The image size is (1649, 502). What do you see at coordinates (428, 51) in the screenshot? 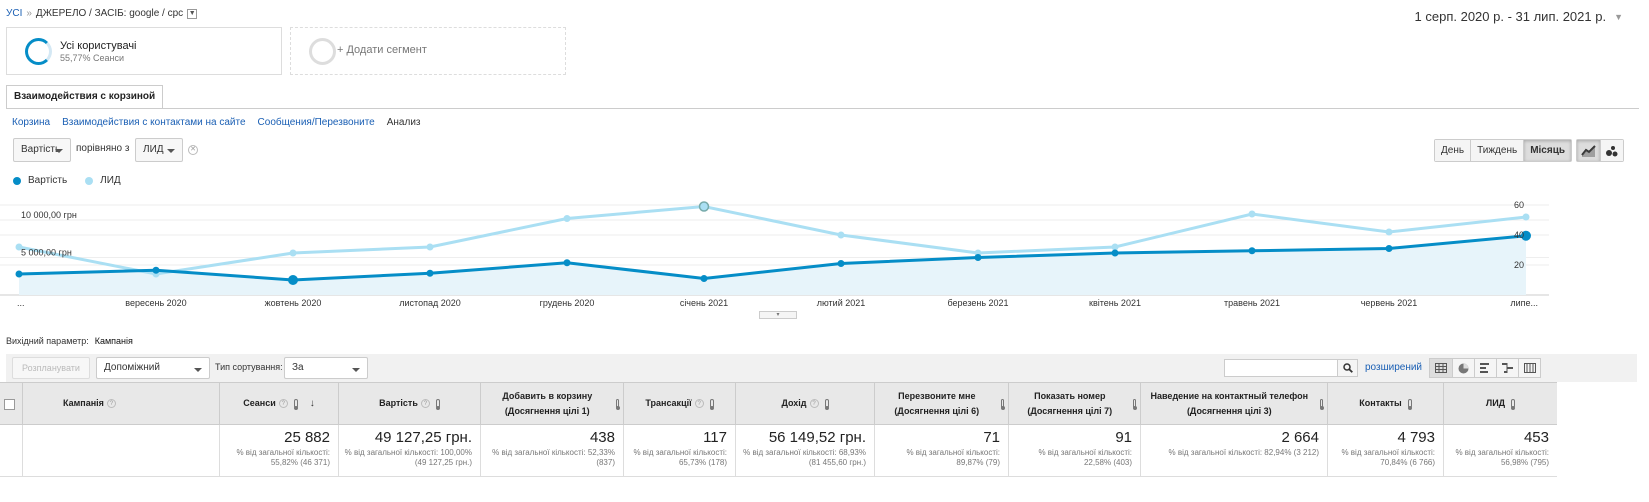
I see `add-segment-button: + Додати сегмент` at bounding box center [428, 51].